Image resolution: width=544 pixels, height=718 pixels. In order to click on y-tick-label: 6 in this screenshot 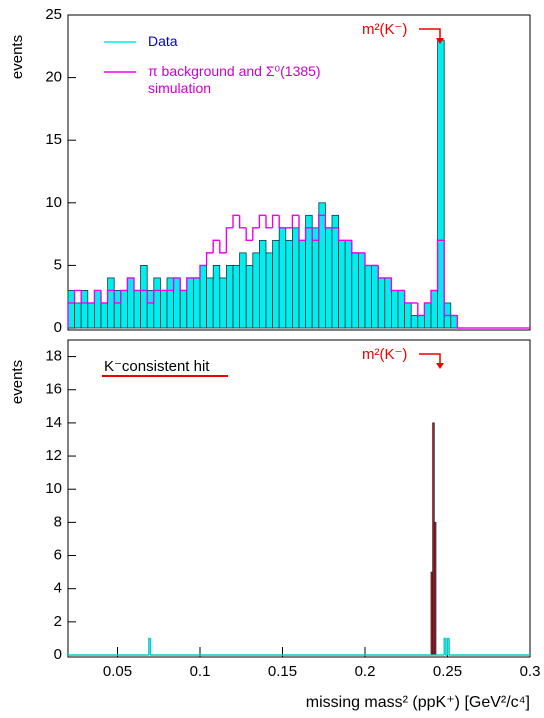, I will do `click(58, 554)`.